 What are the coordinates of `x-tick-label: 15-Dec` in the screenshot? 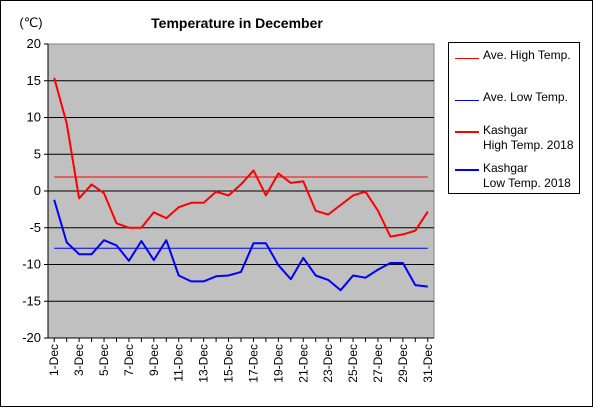 It's located at (229, 363).